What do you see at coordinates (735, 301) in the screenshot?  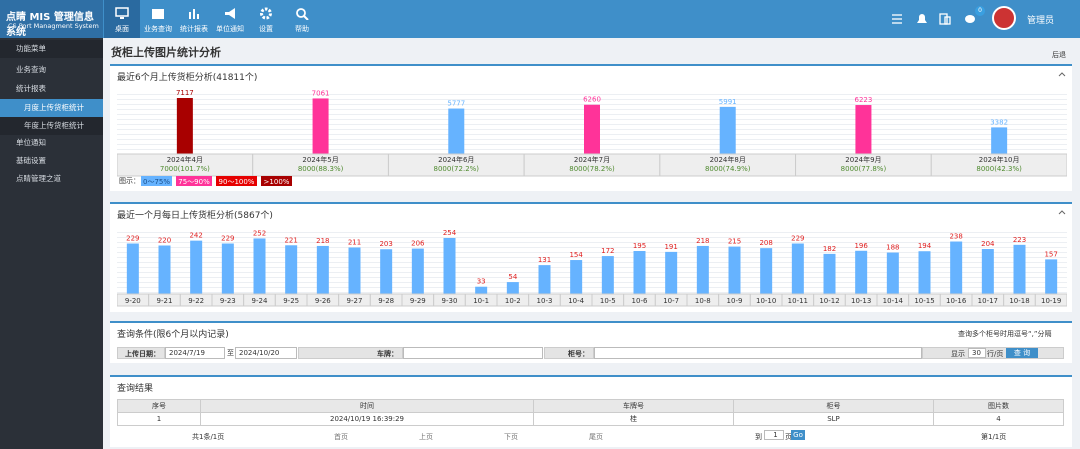 I see `x-tick-label: 10-9` at bounding box center [735, 301].